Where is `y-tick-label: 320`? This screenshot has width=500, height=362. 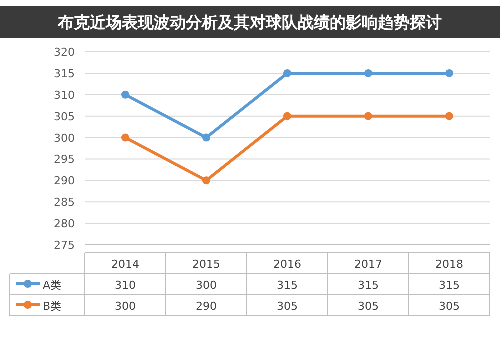 y-tick-label: 320 is located at coordinates (64, 52).